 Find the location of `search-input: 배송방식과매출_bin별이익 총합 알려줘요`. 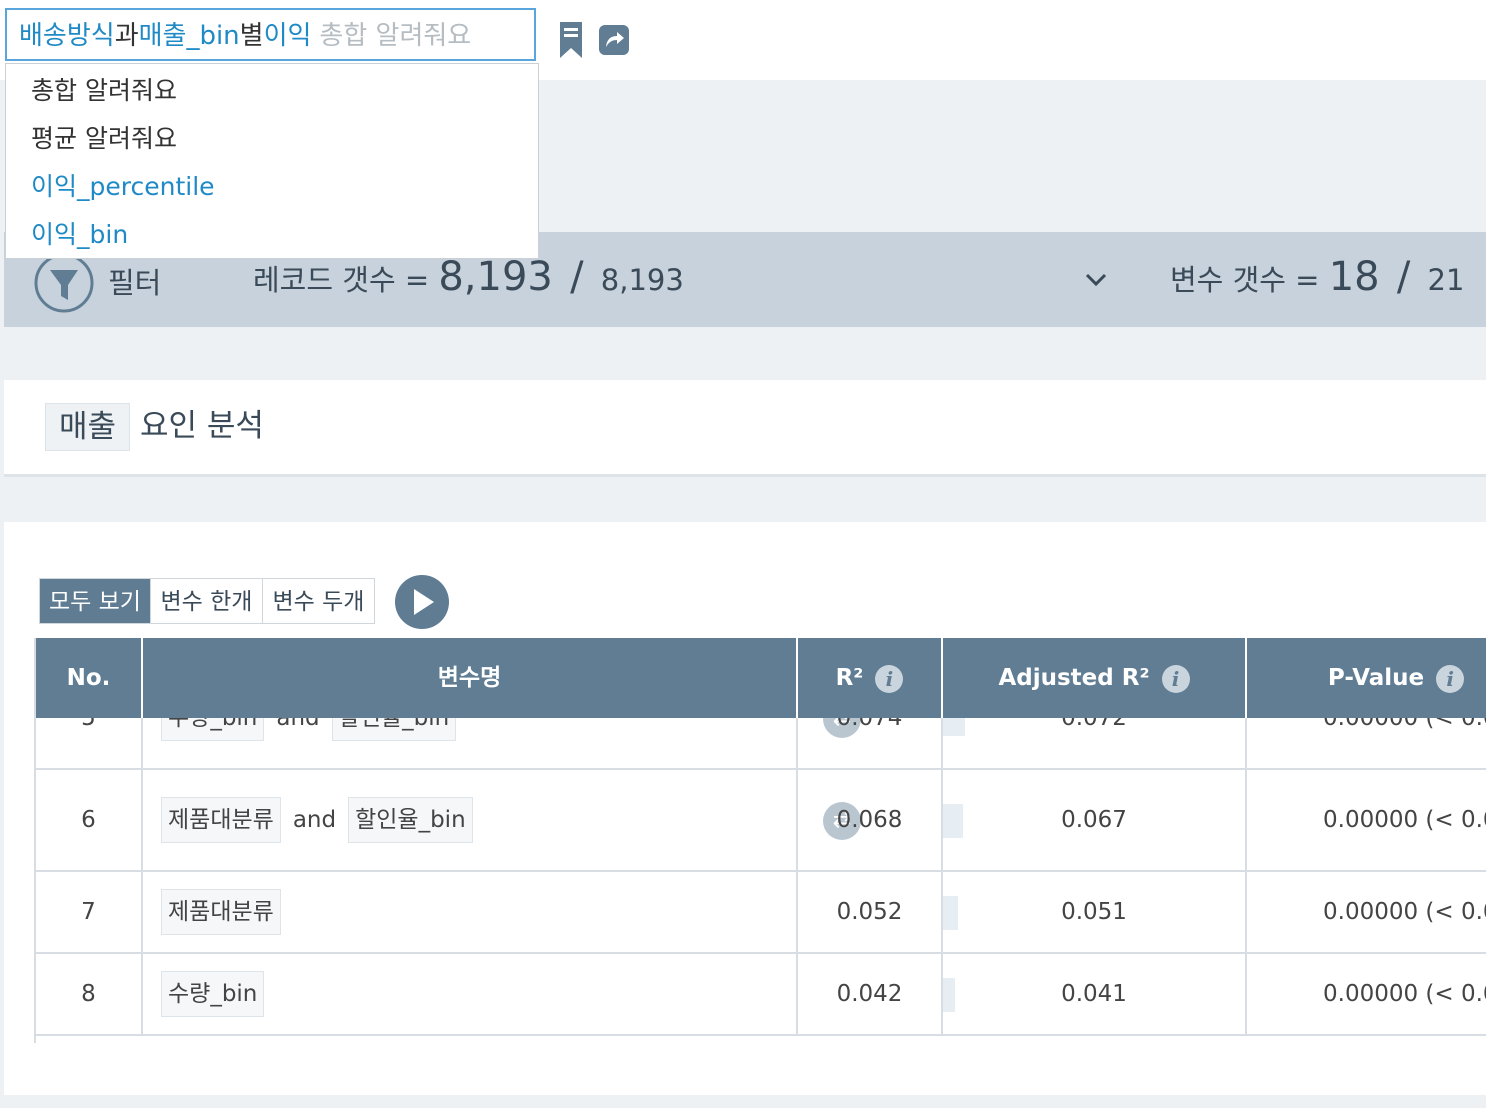

search-input: 배송방식과매출_bin별이익 총합 알려줘요 is located at coordinates (270, 34).